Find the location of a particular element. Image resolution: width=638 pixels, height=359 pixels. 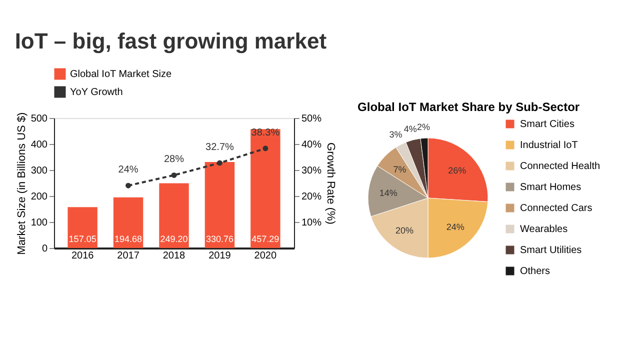

y-tick-label: 300 is located at coordinates (39, 171).